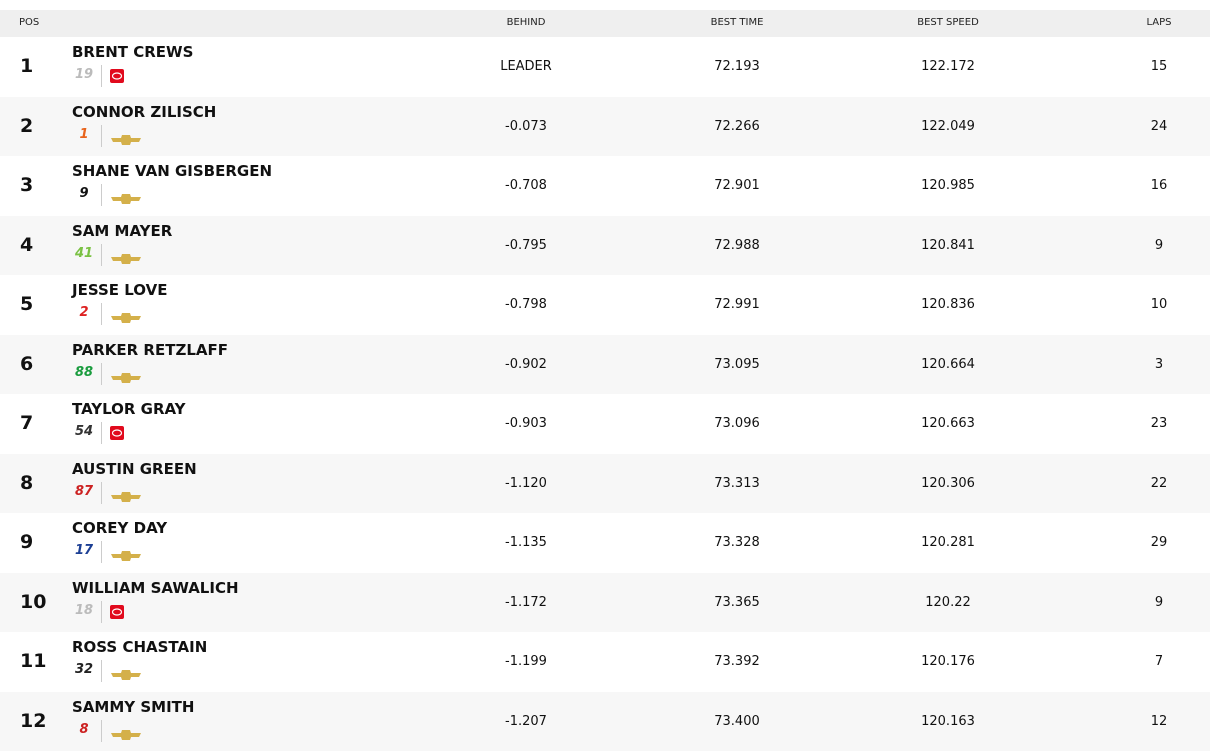 This screenshot has height=751, width=1210. Describe the element at coordinates (737, 483) in the screenshot. I see `table-cell: 73.313` at that location.